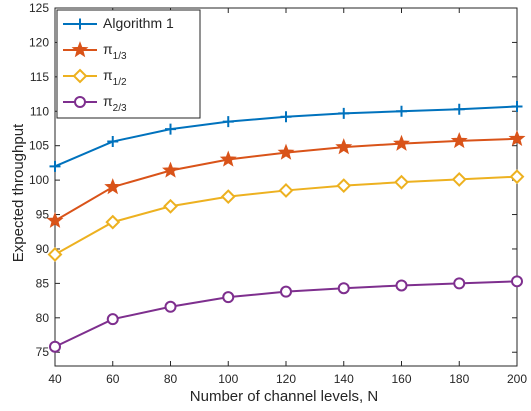 The image size is (531, 411). What do you see at coordinates (39, 146) in the screenshot?
I see `y-tick-label-105: 105` at bounding box center [39, 146].